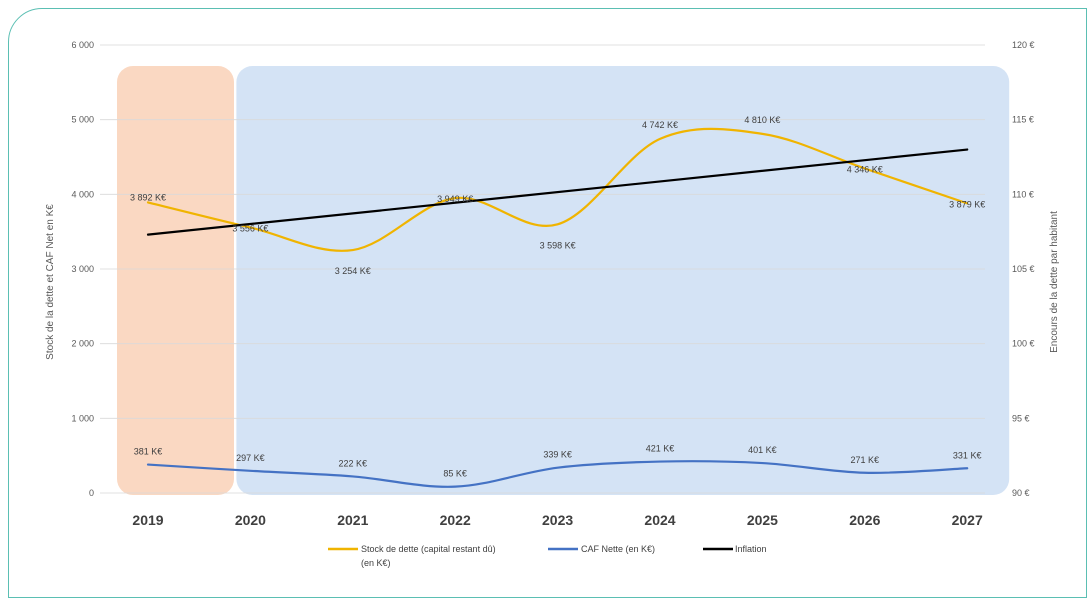  I want to click on data-label: 297 K€, so click(250, 458).